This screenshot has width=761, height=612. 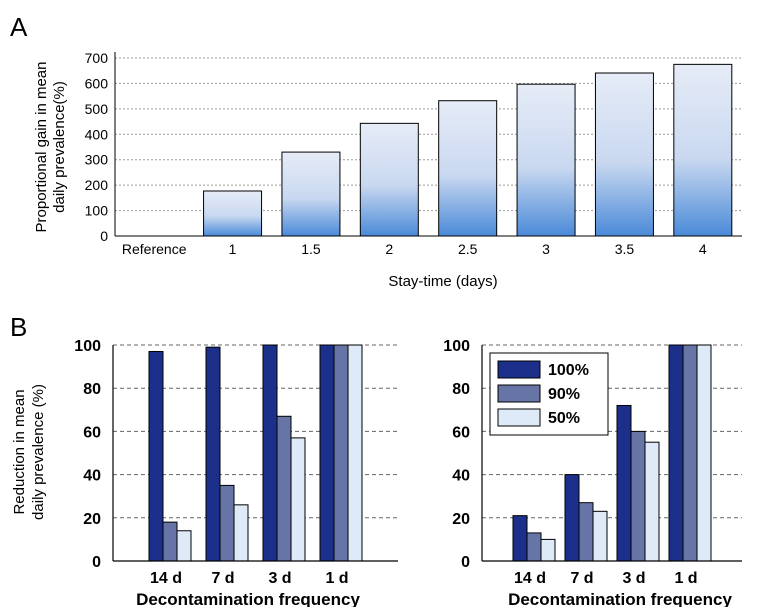 What do you see at coordinates (104, 236) in the screenshot?
I see `a-y-tick-label: 0` at bounding box center [104, 236].